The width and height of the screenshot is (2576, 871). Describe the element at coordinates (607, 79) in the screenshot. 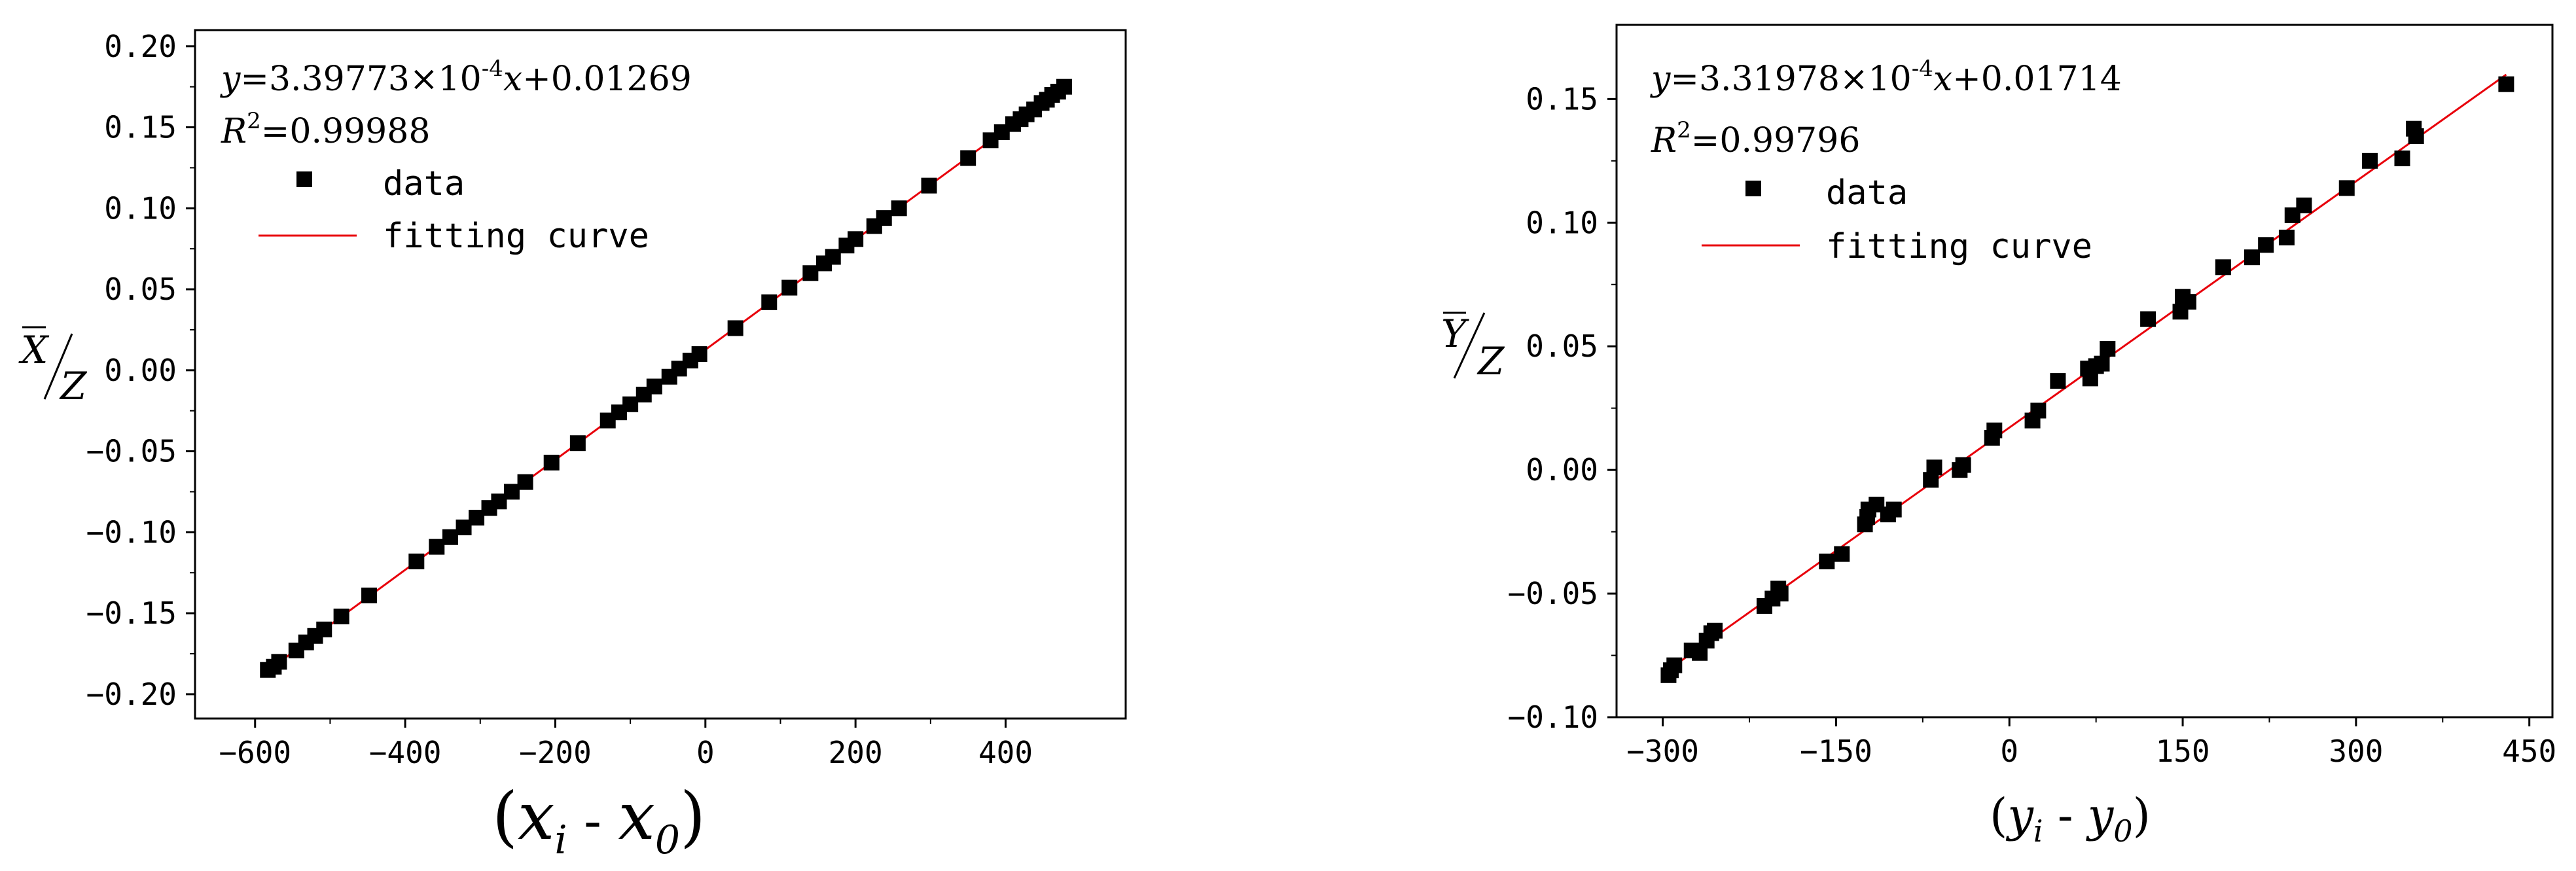

I see `left-eq-intercept: +0.01269` at that location.